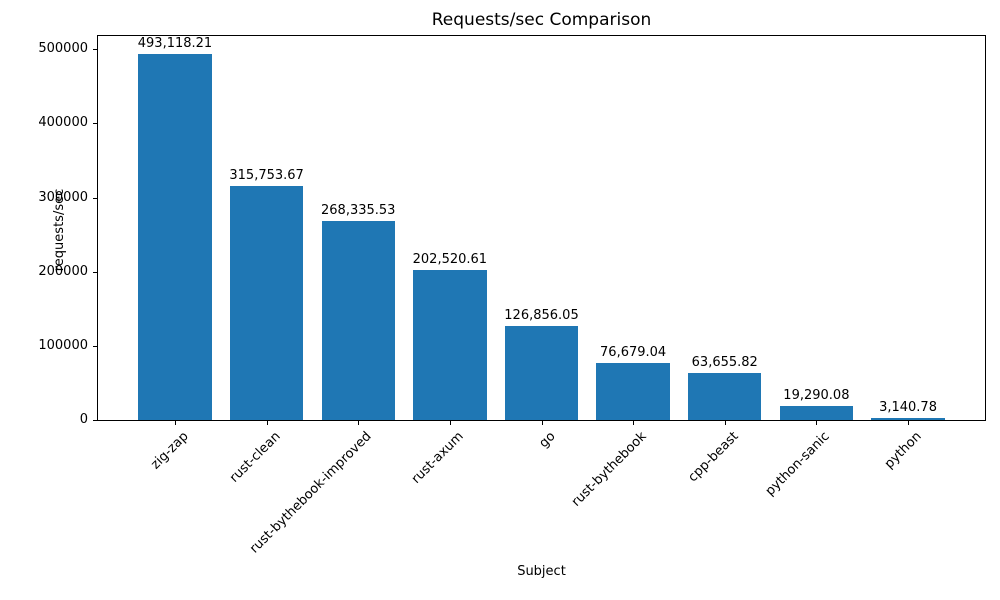 The height and width of the screenshot is (600, 1000). I want to click on y-tick-label: 300000, so click(63, 197).